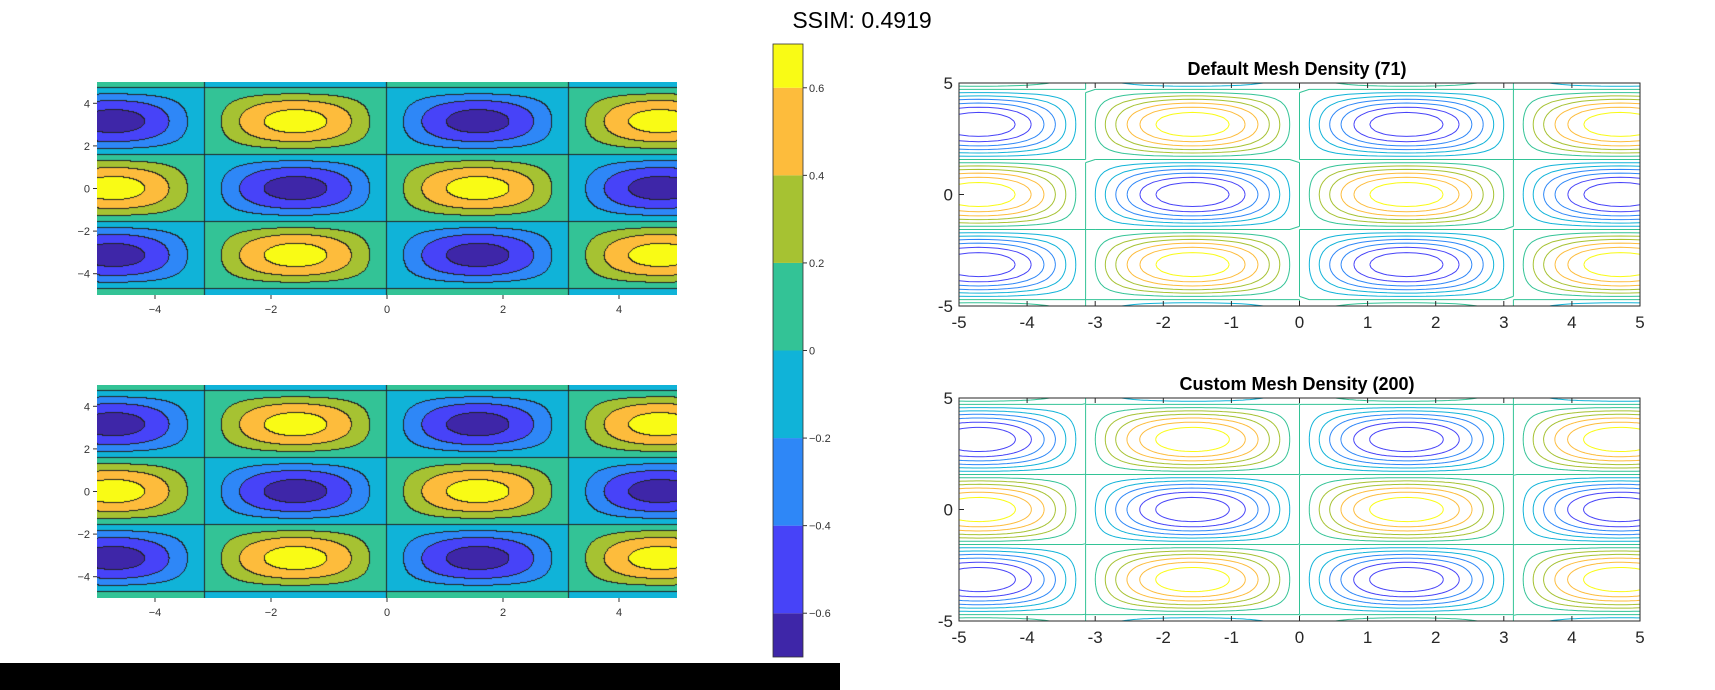  I want to click on filled-contour-plot-top: −4 −2 0 2 4 4 2 0 −2 −4, so click(377, 199).